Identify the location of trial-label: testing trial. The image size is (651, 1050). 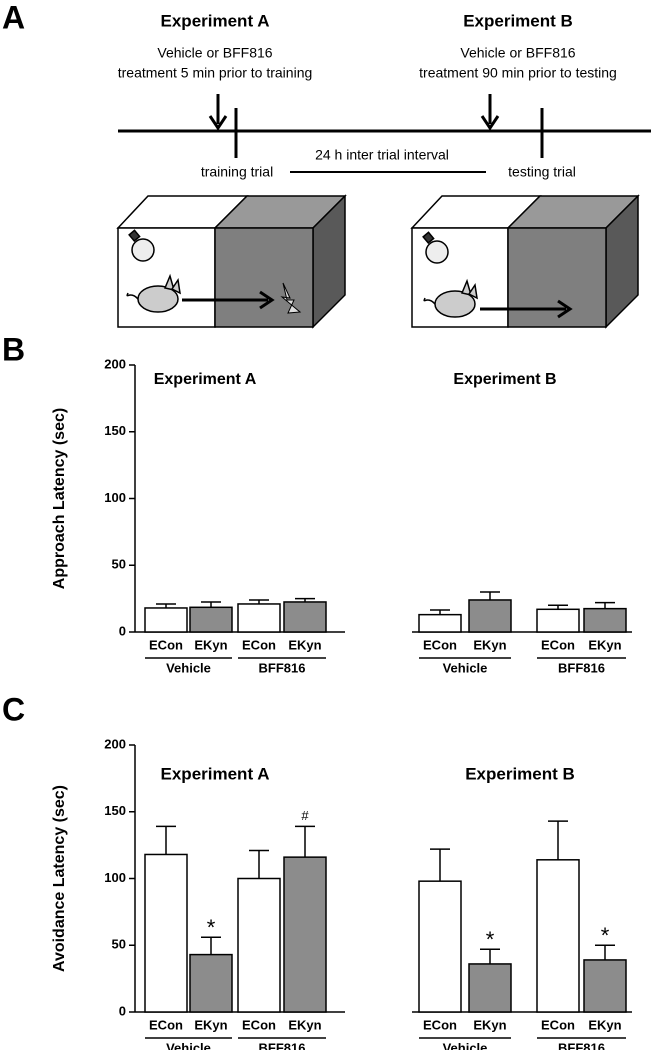
(542, 172).